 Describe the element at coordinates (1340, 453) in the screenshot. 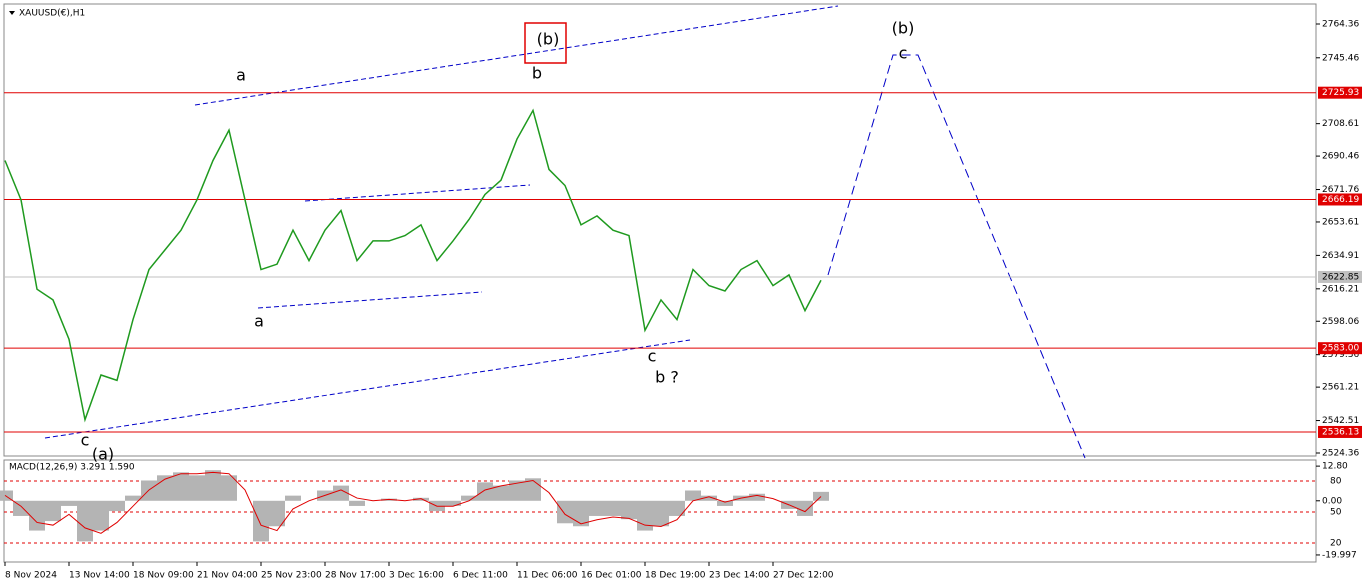

I see `y-tick-label: 2524.36` at that location.